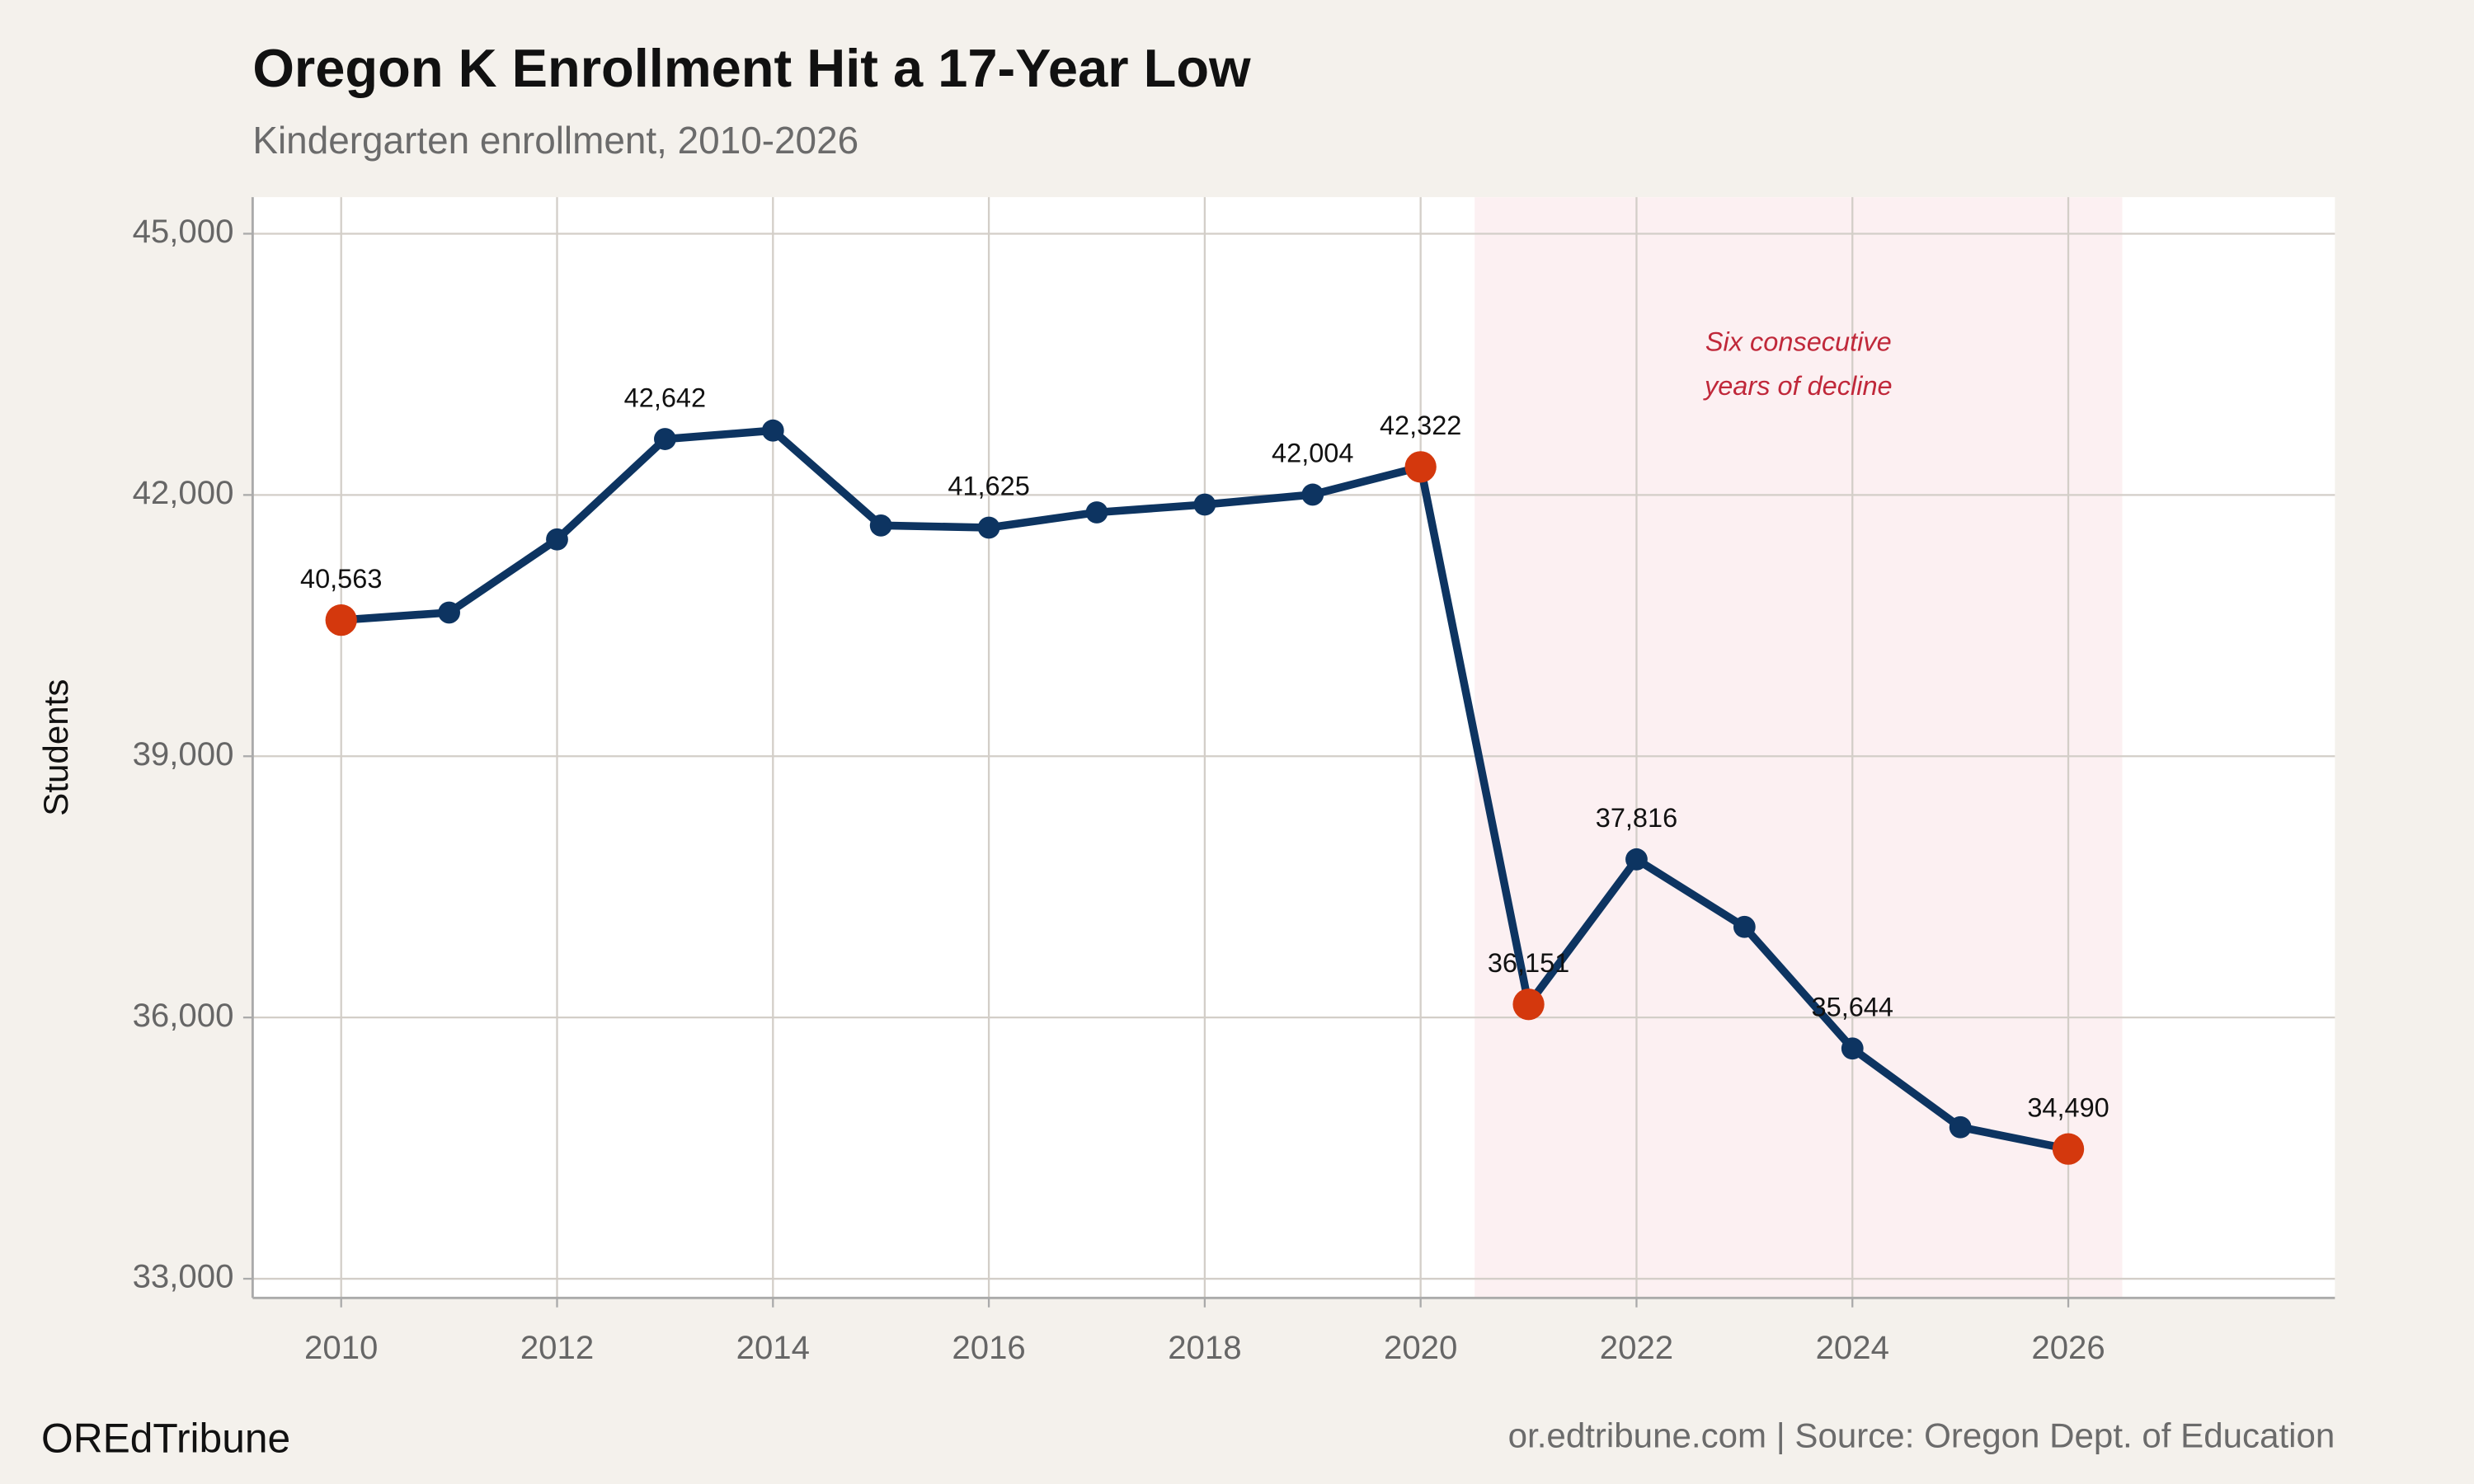  What do you see at coordinates (1636, 818) in the screenshot?
I see `data-label: 37,816` at bounding box center [1636, 818].